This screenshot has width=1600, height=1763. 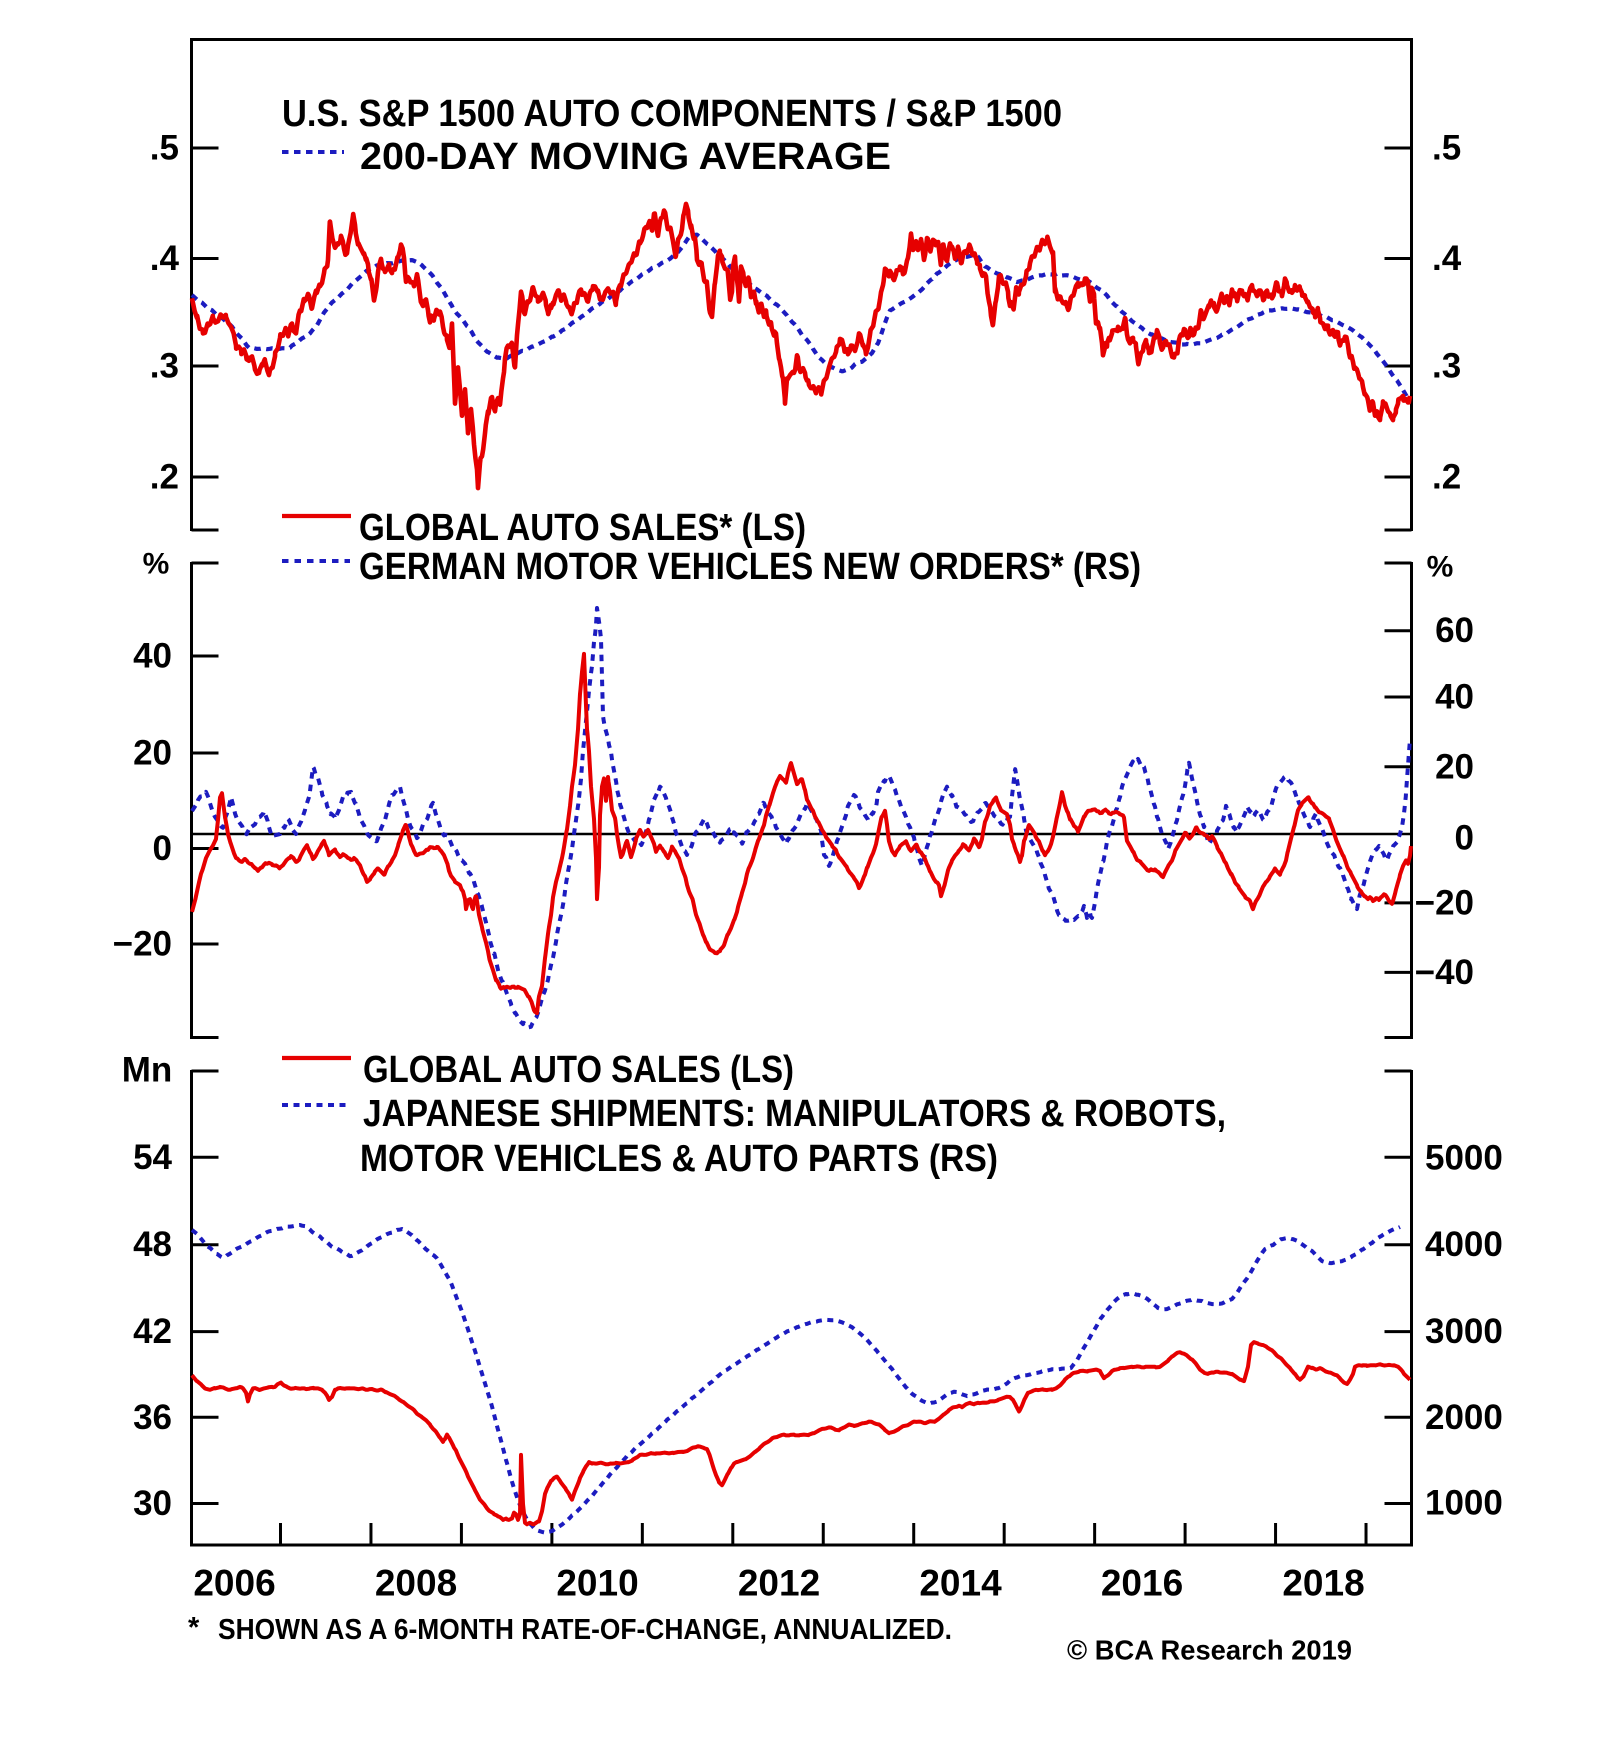 What do you see at coordinates (779, 1583) in the screenshot?
I see `svg-text: 2012` at bounding box center [779, 1583].